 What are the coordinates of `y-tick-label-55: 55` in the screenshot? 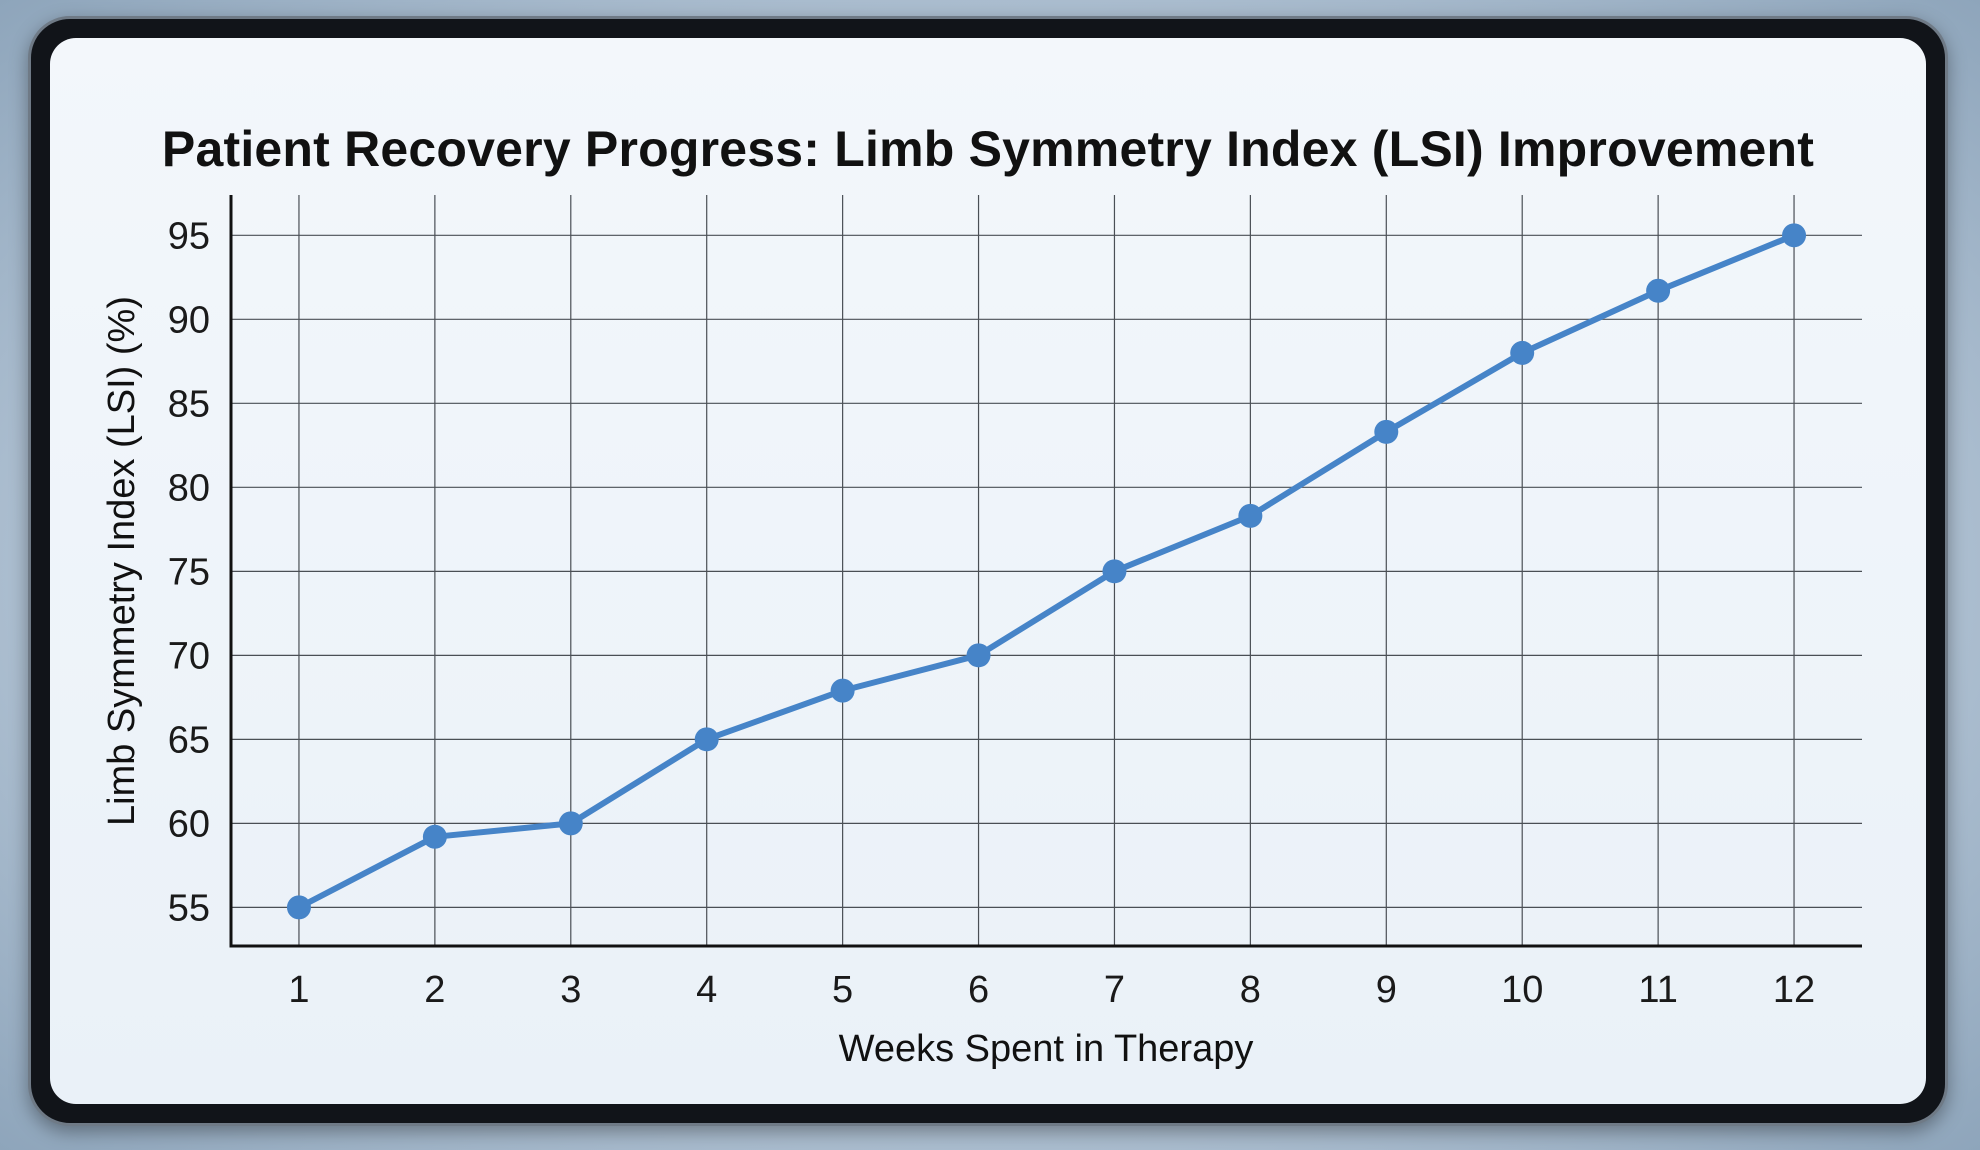 It's located at (189, 908).